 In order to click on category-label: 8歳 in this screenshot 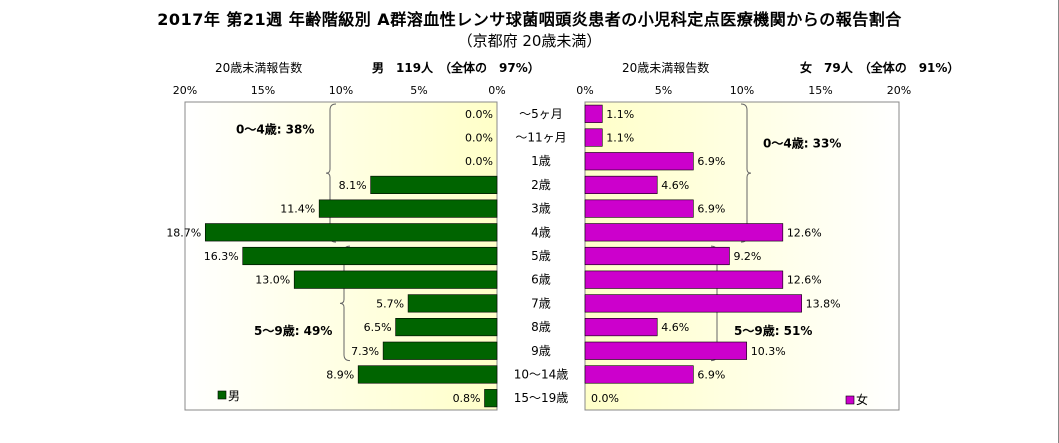, I will do `click(541, 327)`.